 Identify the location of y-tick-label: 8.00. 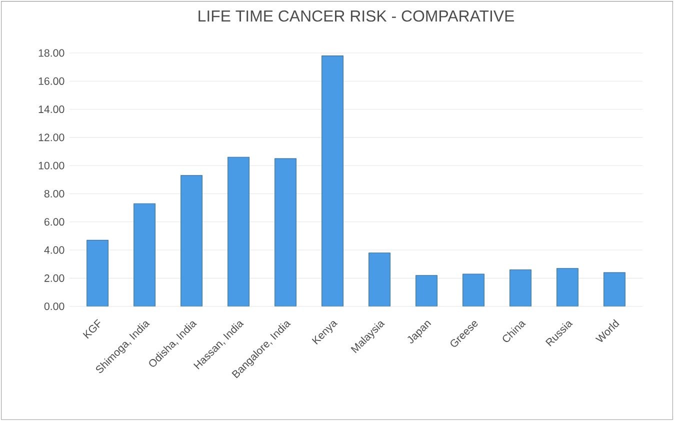
(54, 194).